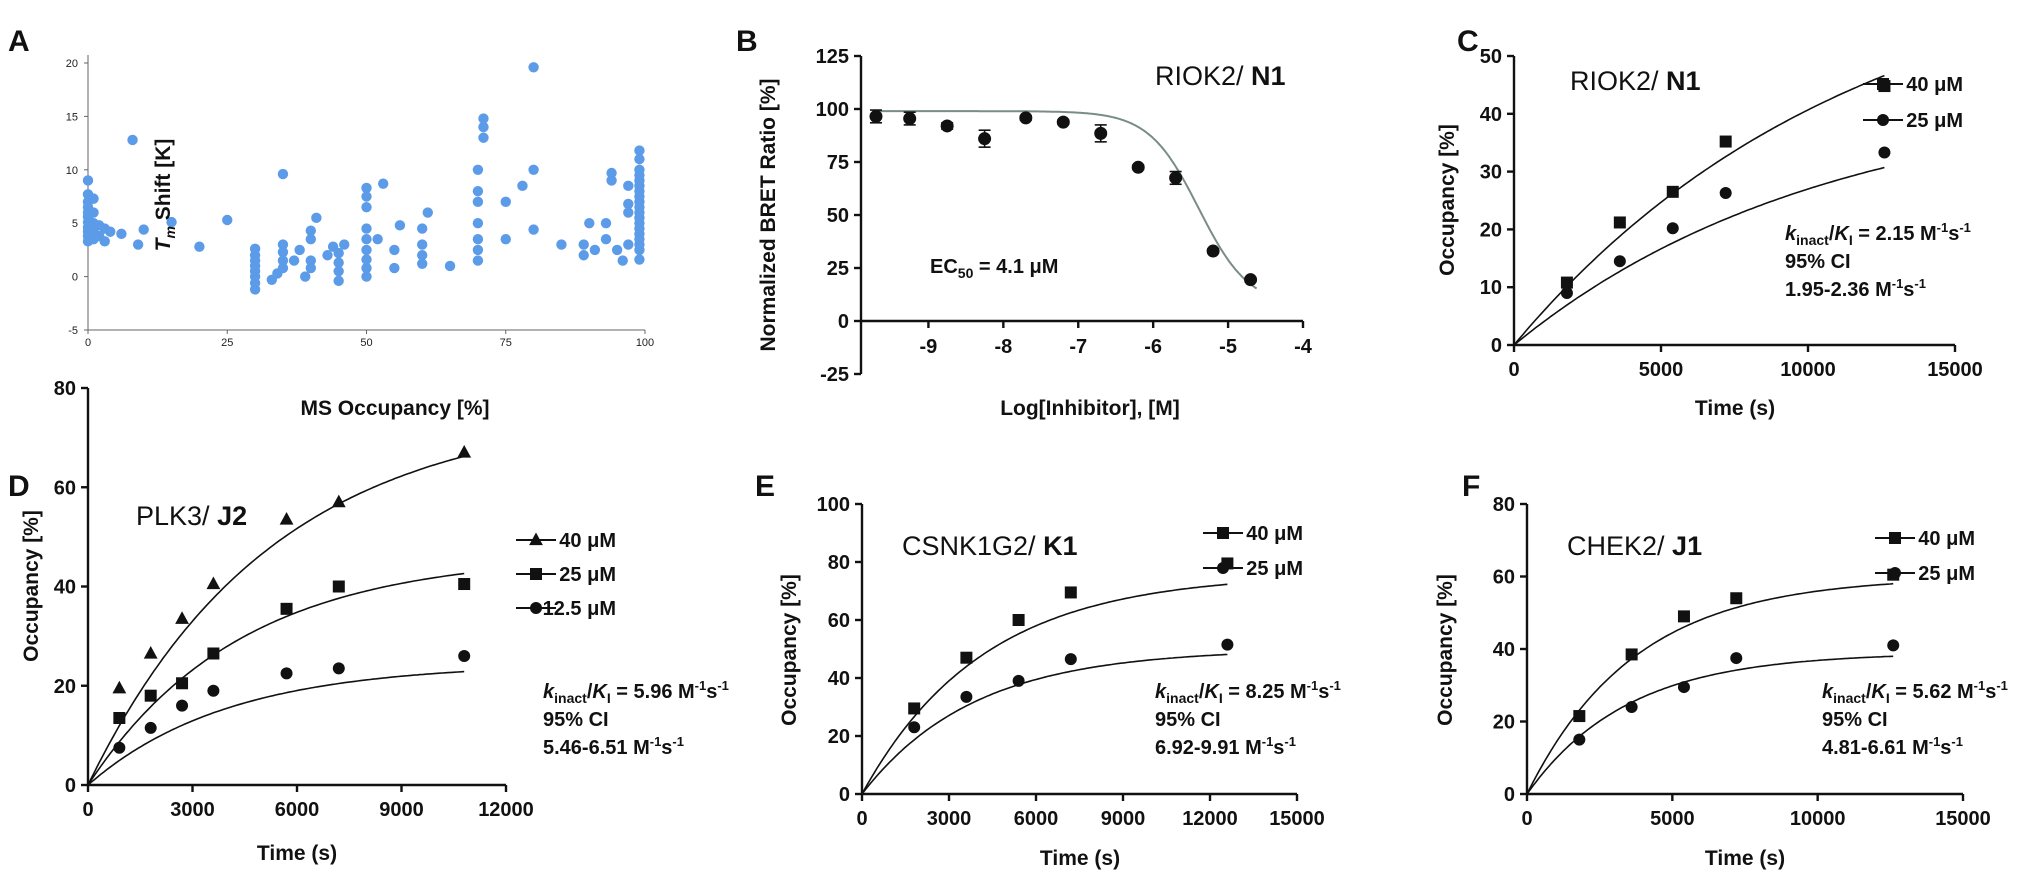  What do you see at coordinates (31, 586) in the screenshot?
I see `panel-d-y-label: Occupancy [%]` at bounding box center [31, 586].